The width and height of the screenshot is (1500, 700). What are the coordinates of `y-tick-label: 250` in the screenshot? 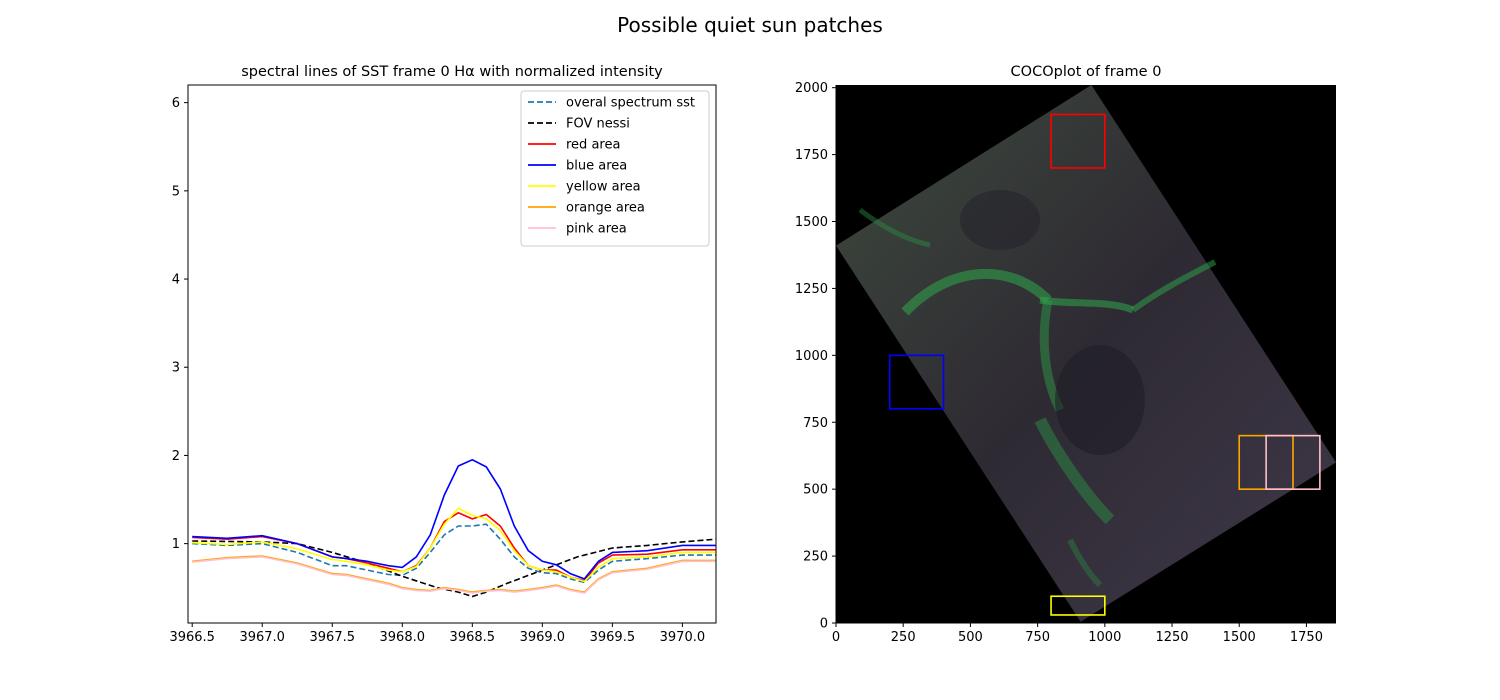 It's located at (815, 557).